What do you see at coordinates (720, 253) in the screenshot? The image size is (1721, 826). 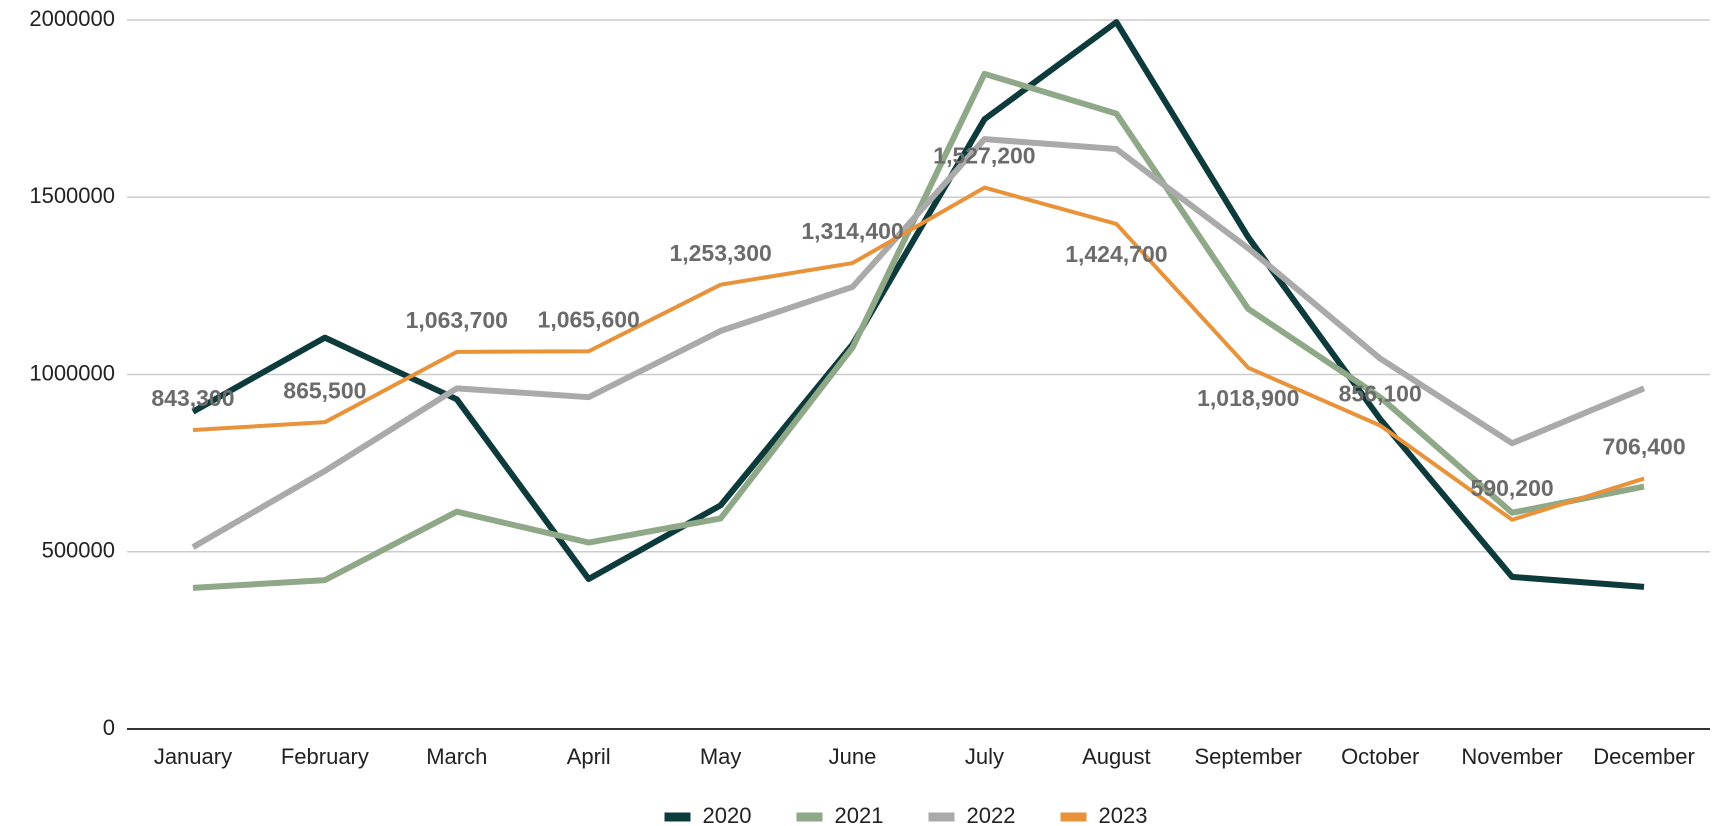 I see `data-label: 1,253,300` at bounding box center [720, 253].